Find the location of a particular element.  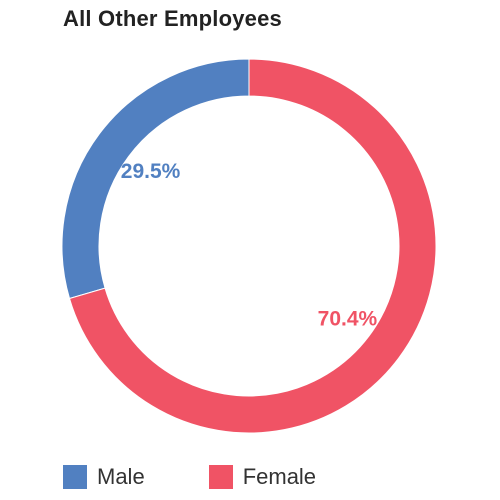

data-label-female: 70.4% is located at coordinates (348, 318).